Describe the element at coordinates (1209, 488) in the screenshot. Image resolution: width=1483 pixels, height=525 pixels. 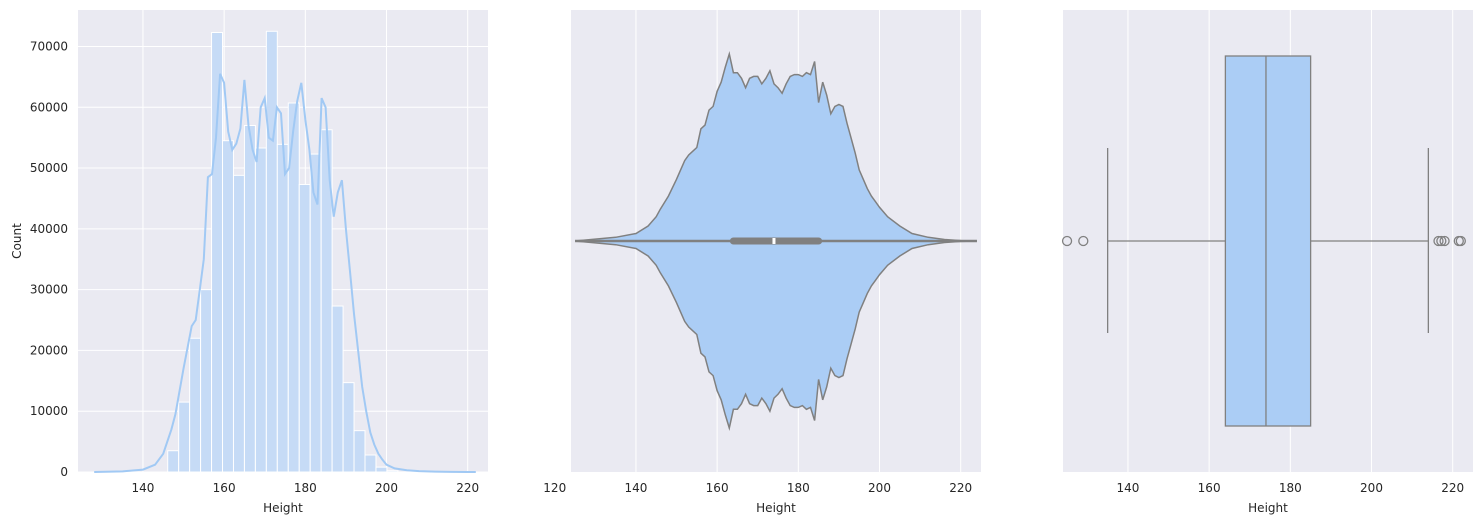
I see `boxplot-x-tick-label: 160` at that location.